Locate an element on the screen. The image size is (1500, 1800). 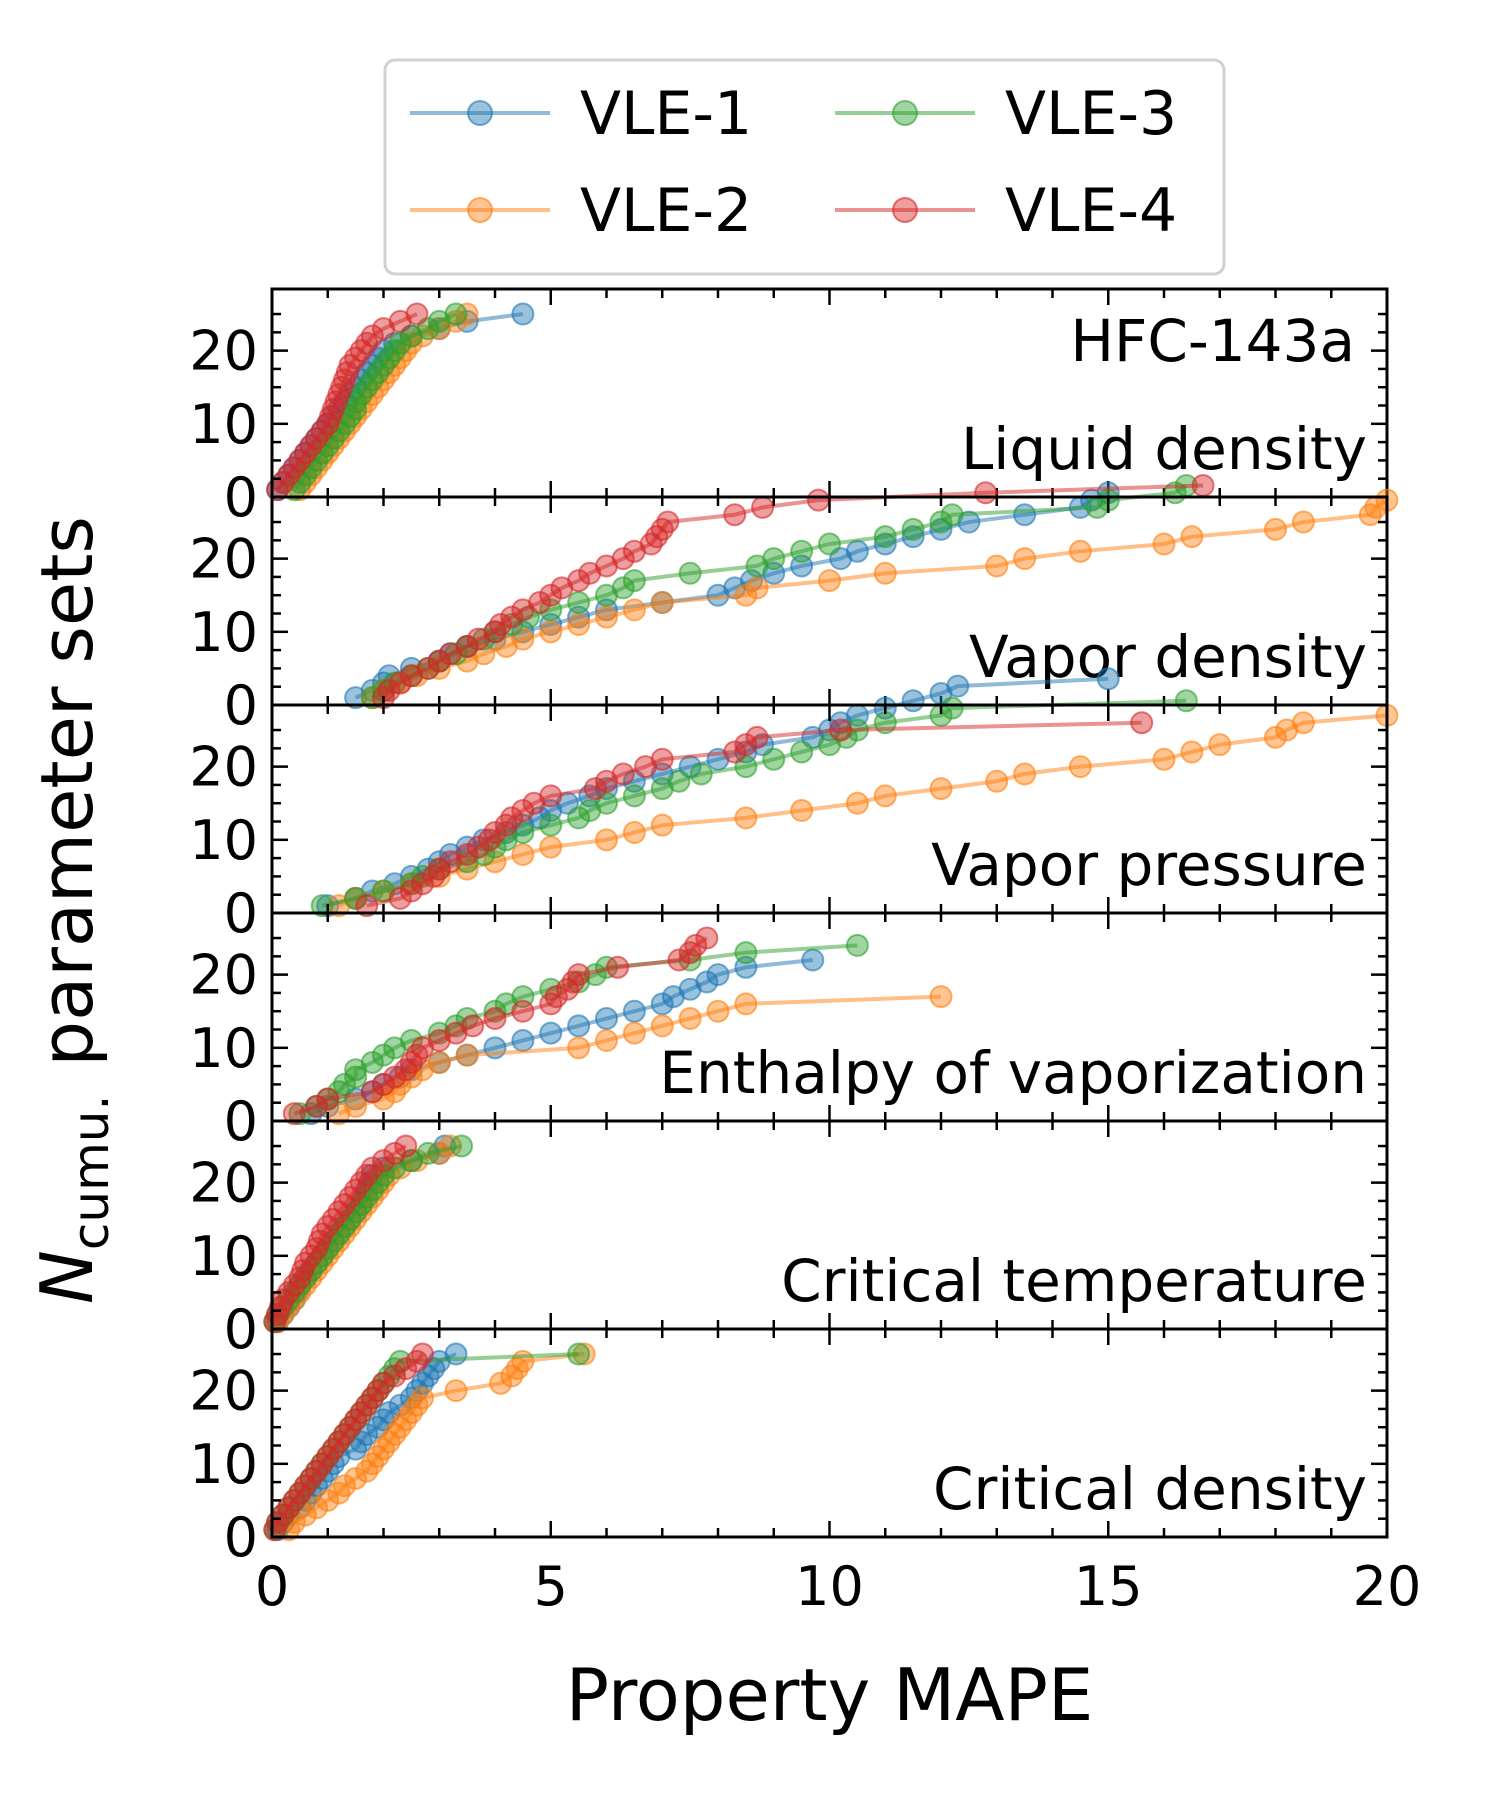
y-subscript: cumu. is located at coordinates (91, 1172).